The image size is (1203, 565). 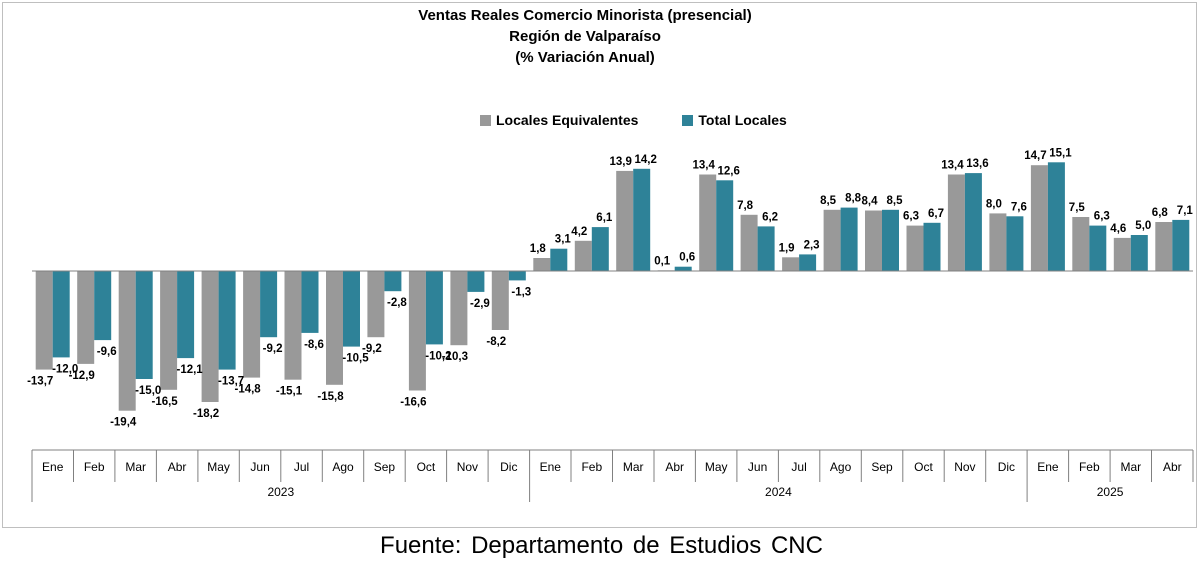 What do you see at coordinates (343, 467) in the screenshot?
I see `category-label: Ago` at bounding box center [343, 467].